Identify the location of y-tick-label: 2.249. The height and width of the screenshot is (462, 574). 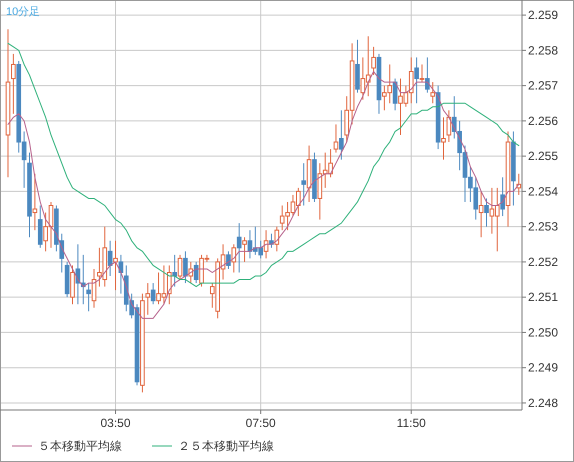
(543, 367).